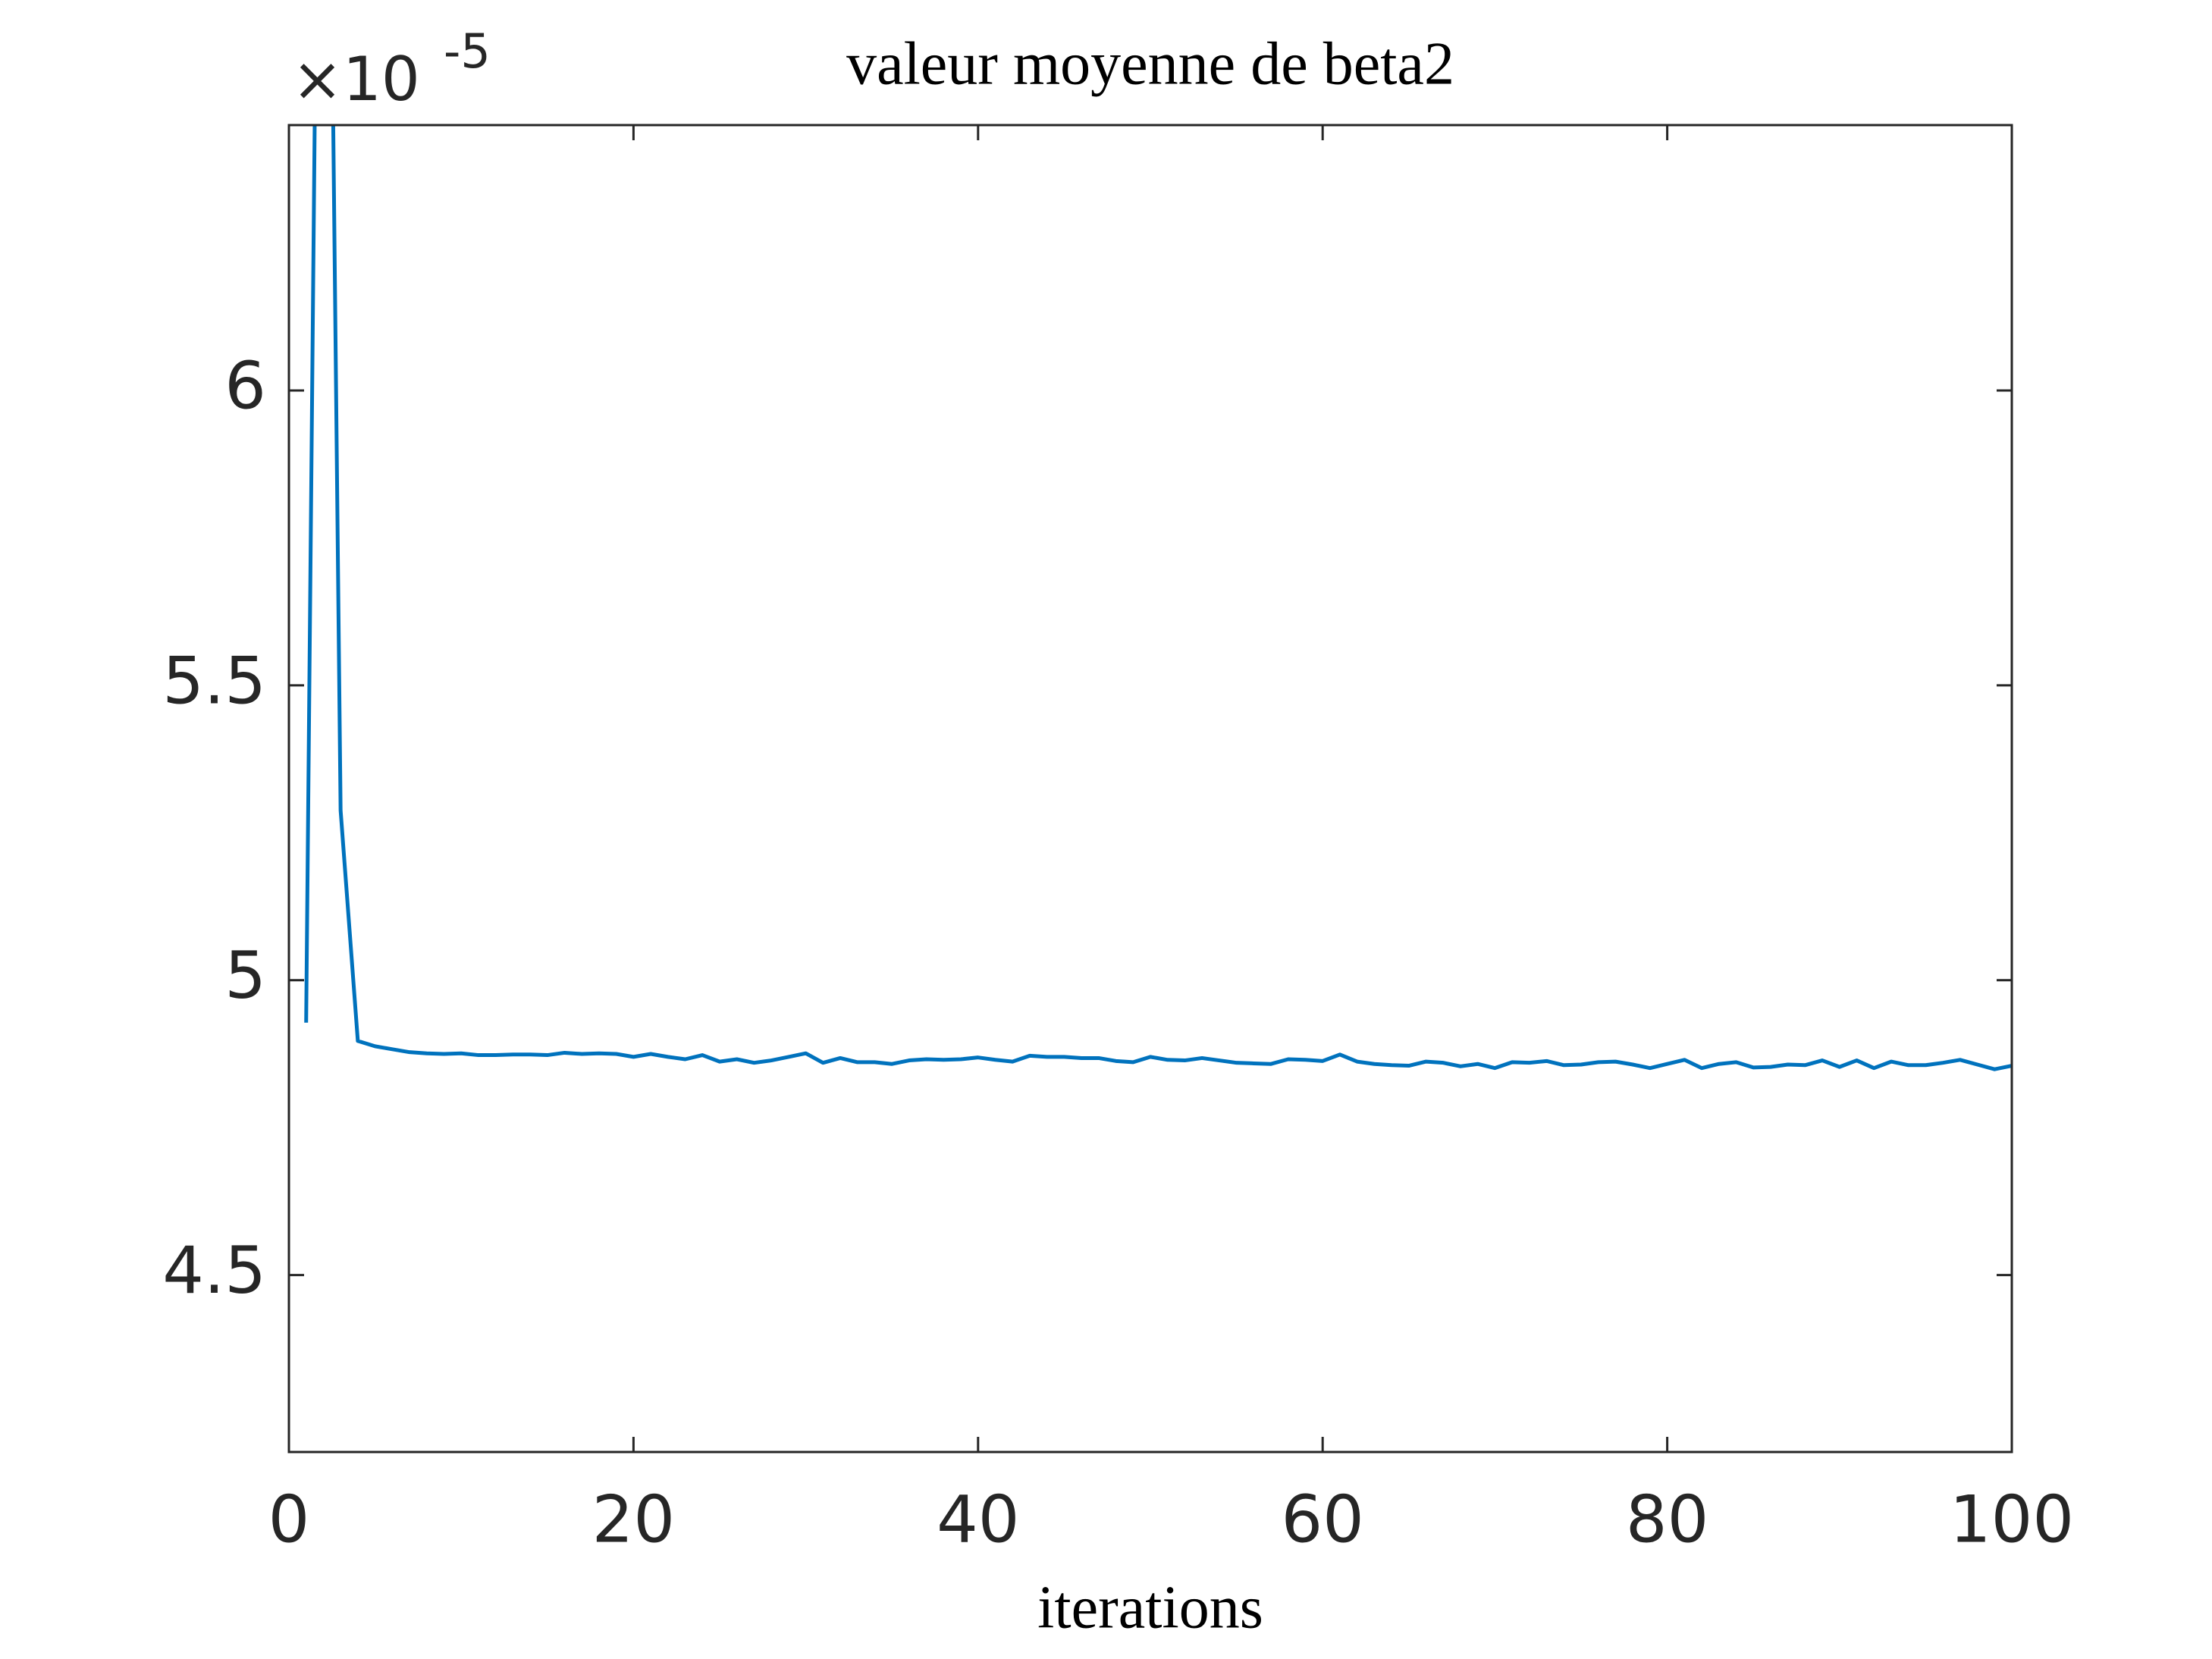  What do you see at coordinates (467, 51) in the screenshot?
I see `y-exponent: -5` at bounding box center [467, 51].